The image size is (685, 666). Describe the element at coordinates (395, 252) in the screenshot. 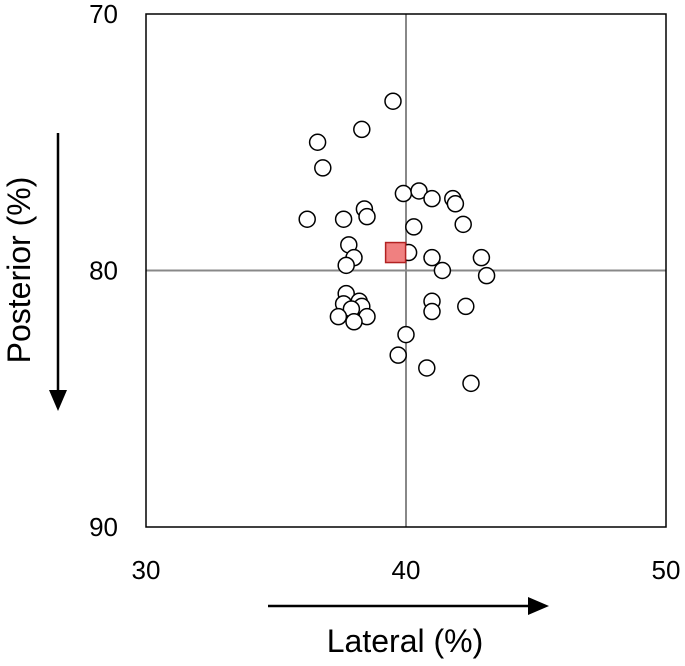

I see `mean-marker` at that location.